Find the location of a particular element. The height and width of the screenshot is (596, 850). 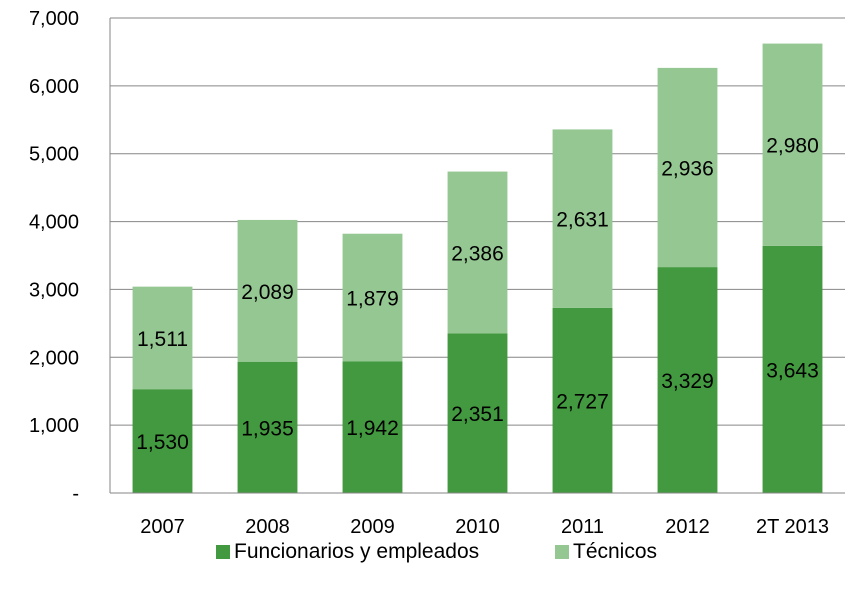

y-tick-label: 5,000 is located at coordinates (54, 155).